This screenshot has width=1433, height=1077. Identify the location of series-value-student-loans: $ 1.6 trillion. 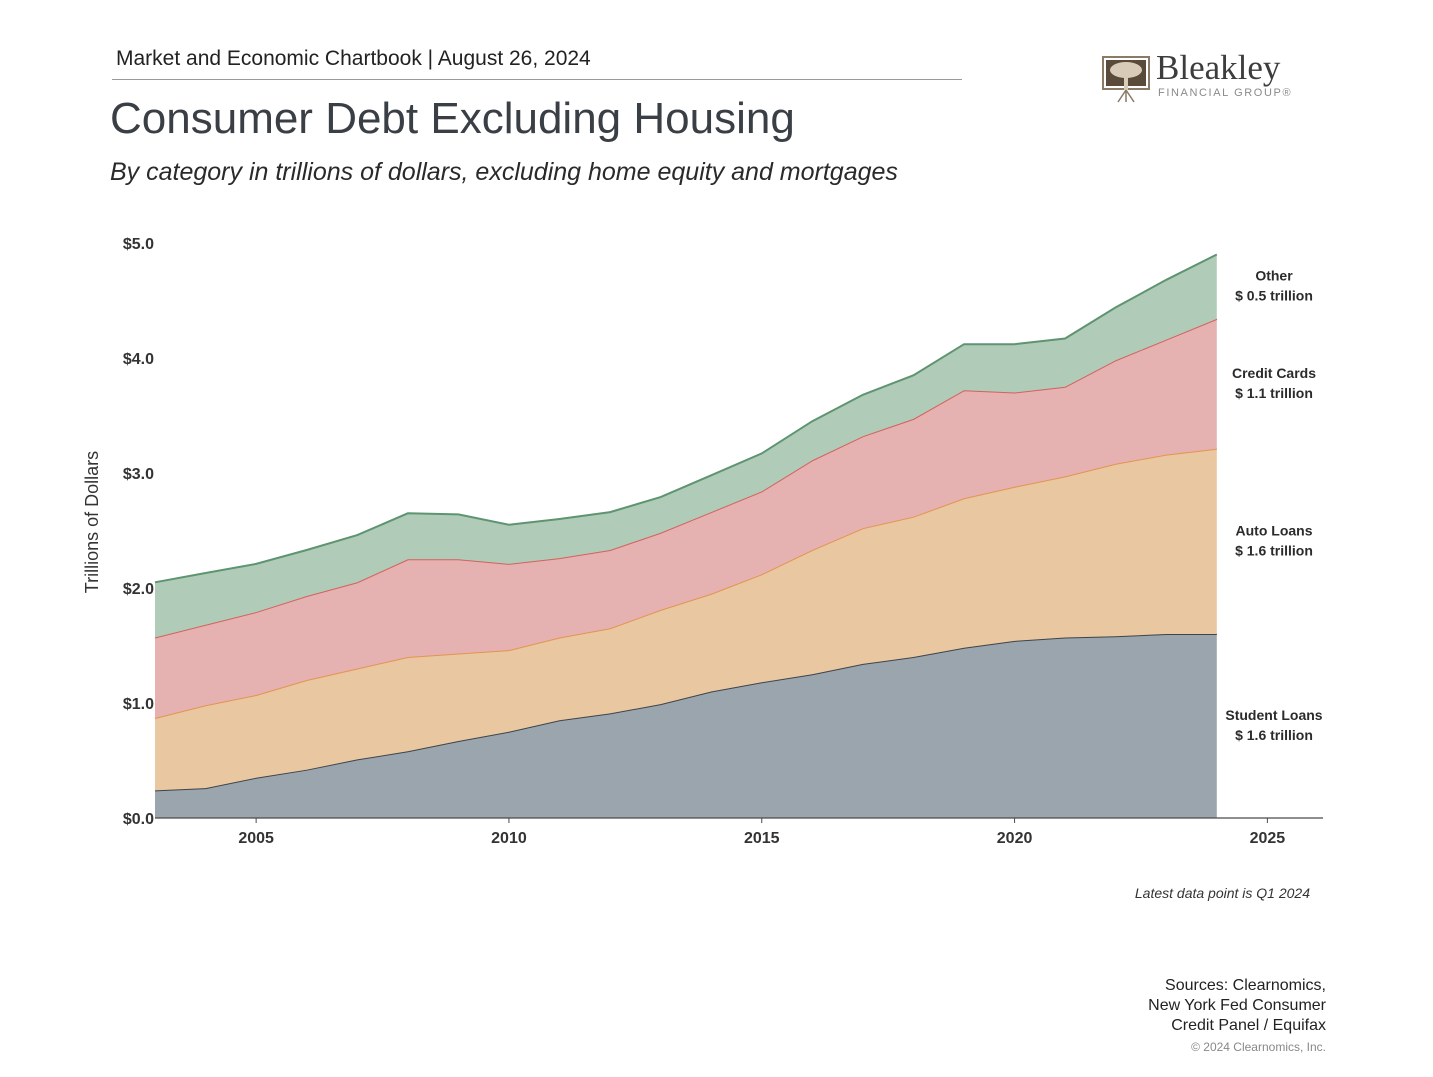
(1274, 735).